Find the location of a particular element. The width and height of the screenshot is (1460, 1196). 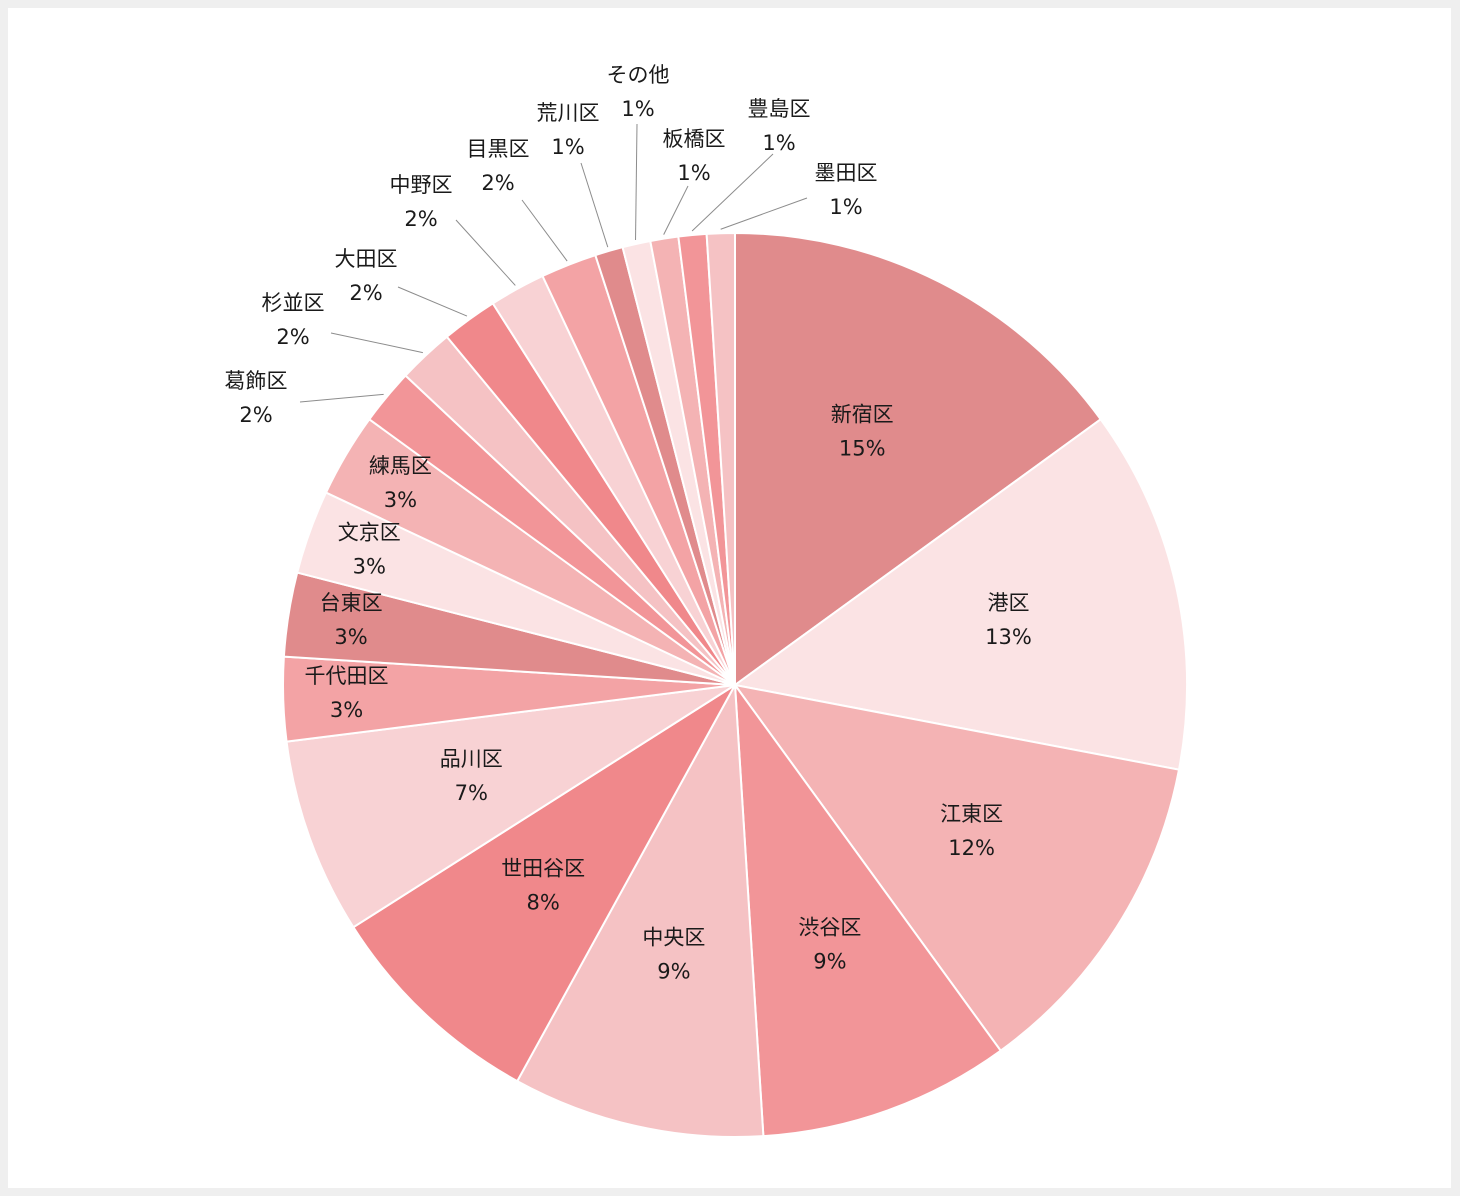

slice-label: 千代田区 is located at coordinates (347, 676).